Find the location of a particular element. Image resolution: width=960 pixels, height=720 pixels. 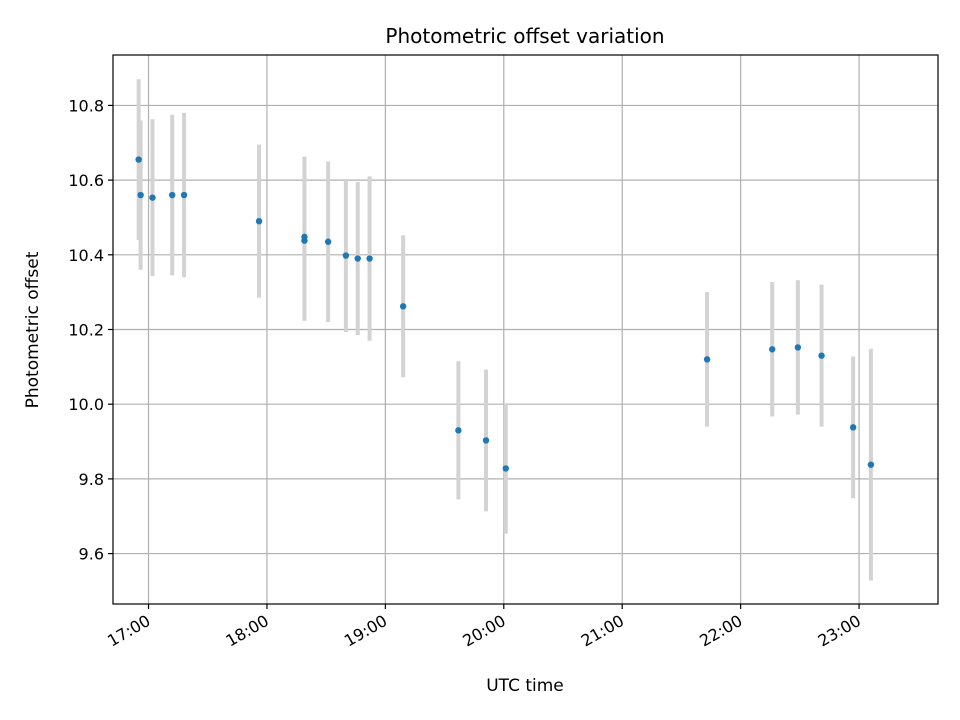

x-axis-title: UTC time is located at coordinates (525, 686).